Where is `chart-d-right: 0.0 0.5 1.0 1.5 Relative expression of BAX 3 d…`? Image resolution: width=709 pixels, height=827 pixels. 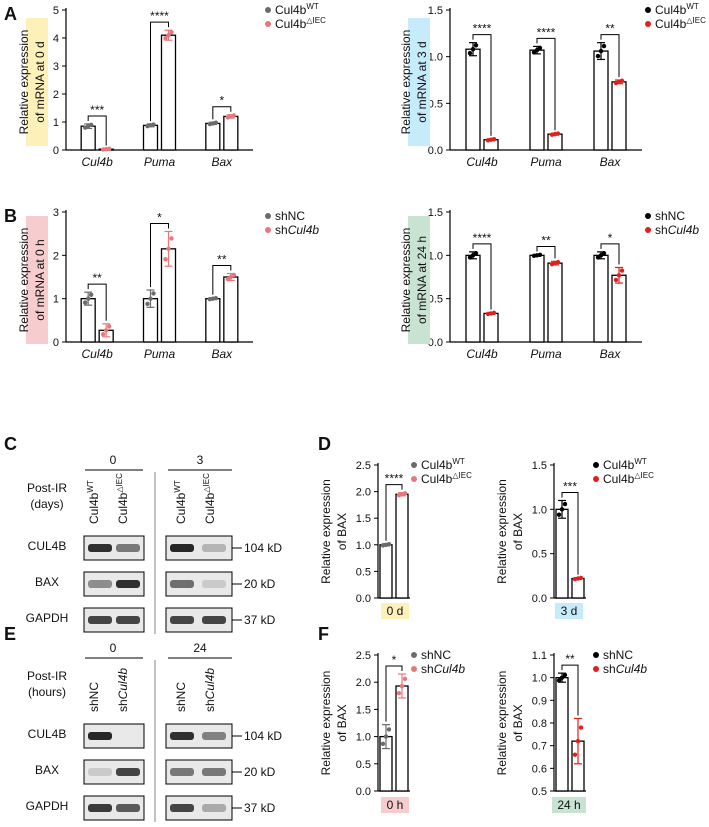 chart-d-right: 0.0 0.5 1.0 1.5 Relative expression of BAX 3 d… is located at coordinates (574, 538).